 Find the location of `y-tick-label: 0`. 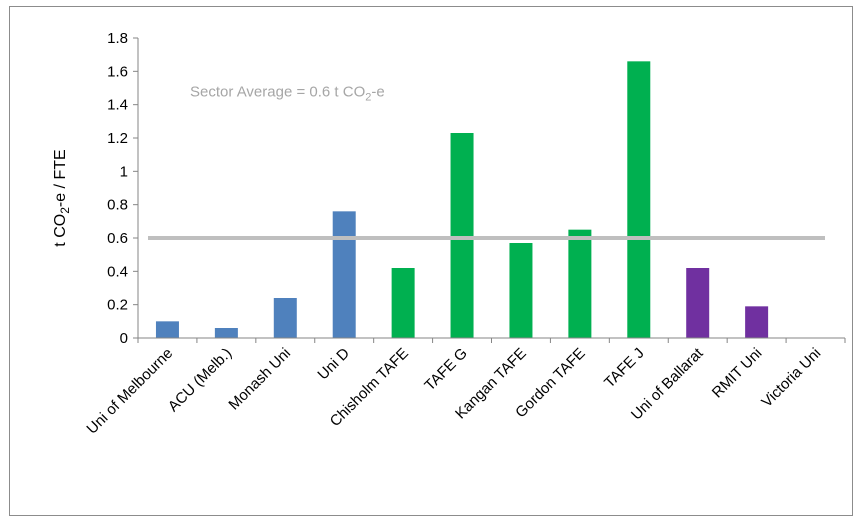

y-tick-label: 0 is located at coordinates (124, 338).